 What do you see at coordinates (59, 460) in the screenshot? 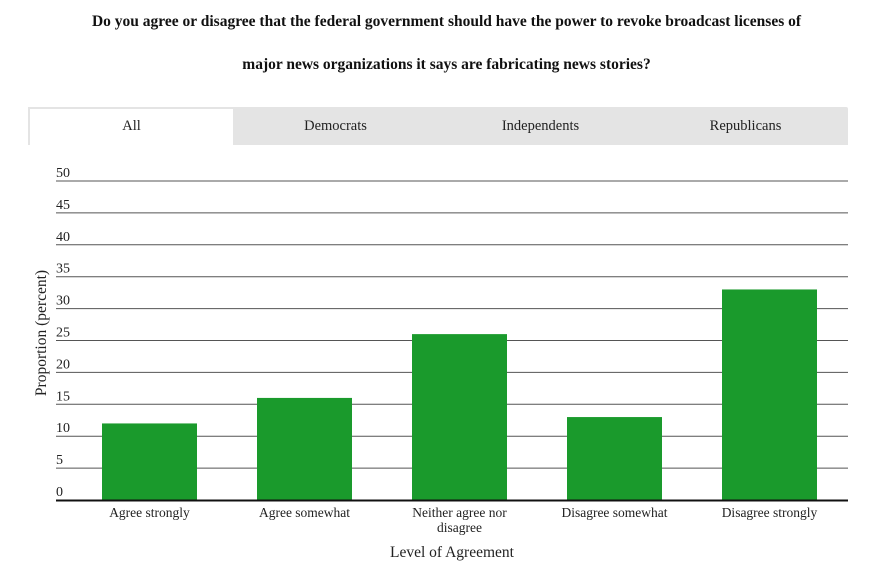
I see `y-tick-label: 5` at bounding box center [59, 460].